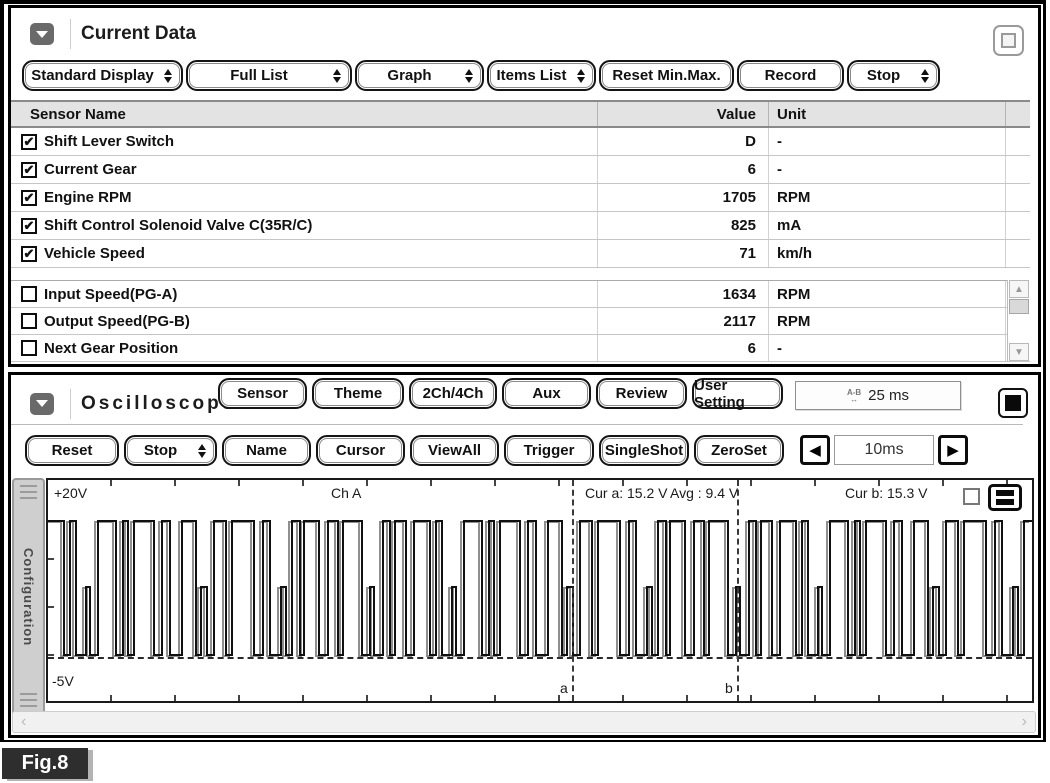  I want to click on sensor-value: 1634, so click(682, 294).